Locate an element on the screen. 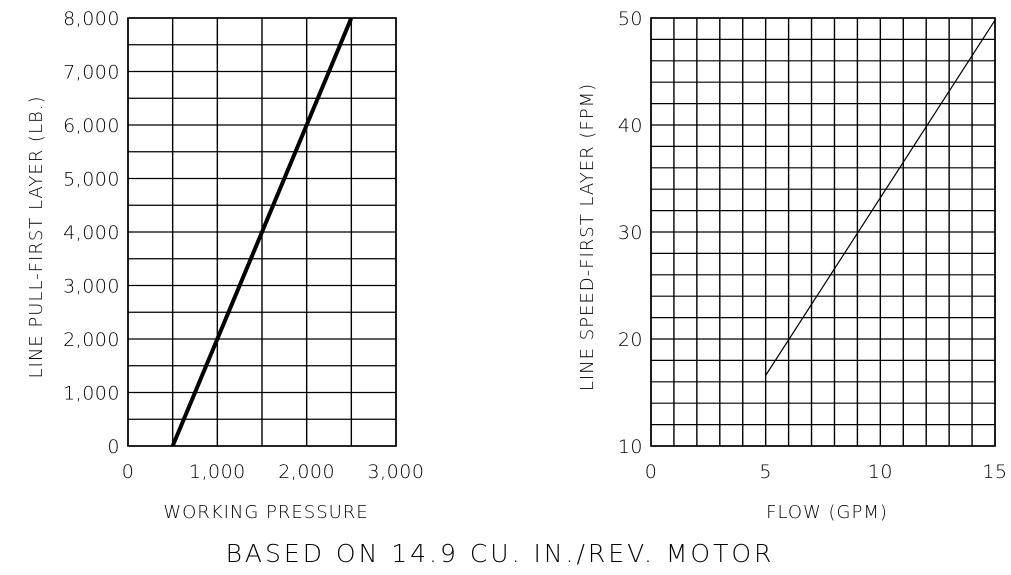 Image resolution: width=1011 pixels, height=575 pixels. pull-y-tick-label: 4,000 is located at coordinates (91, 233).